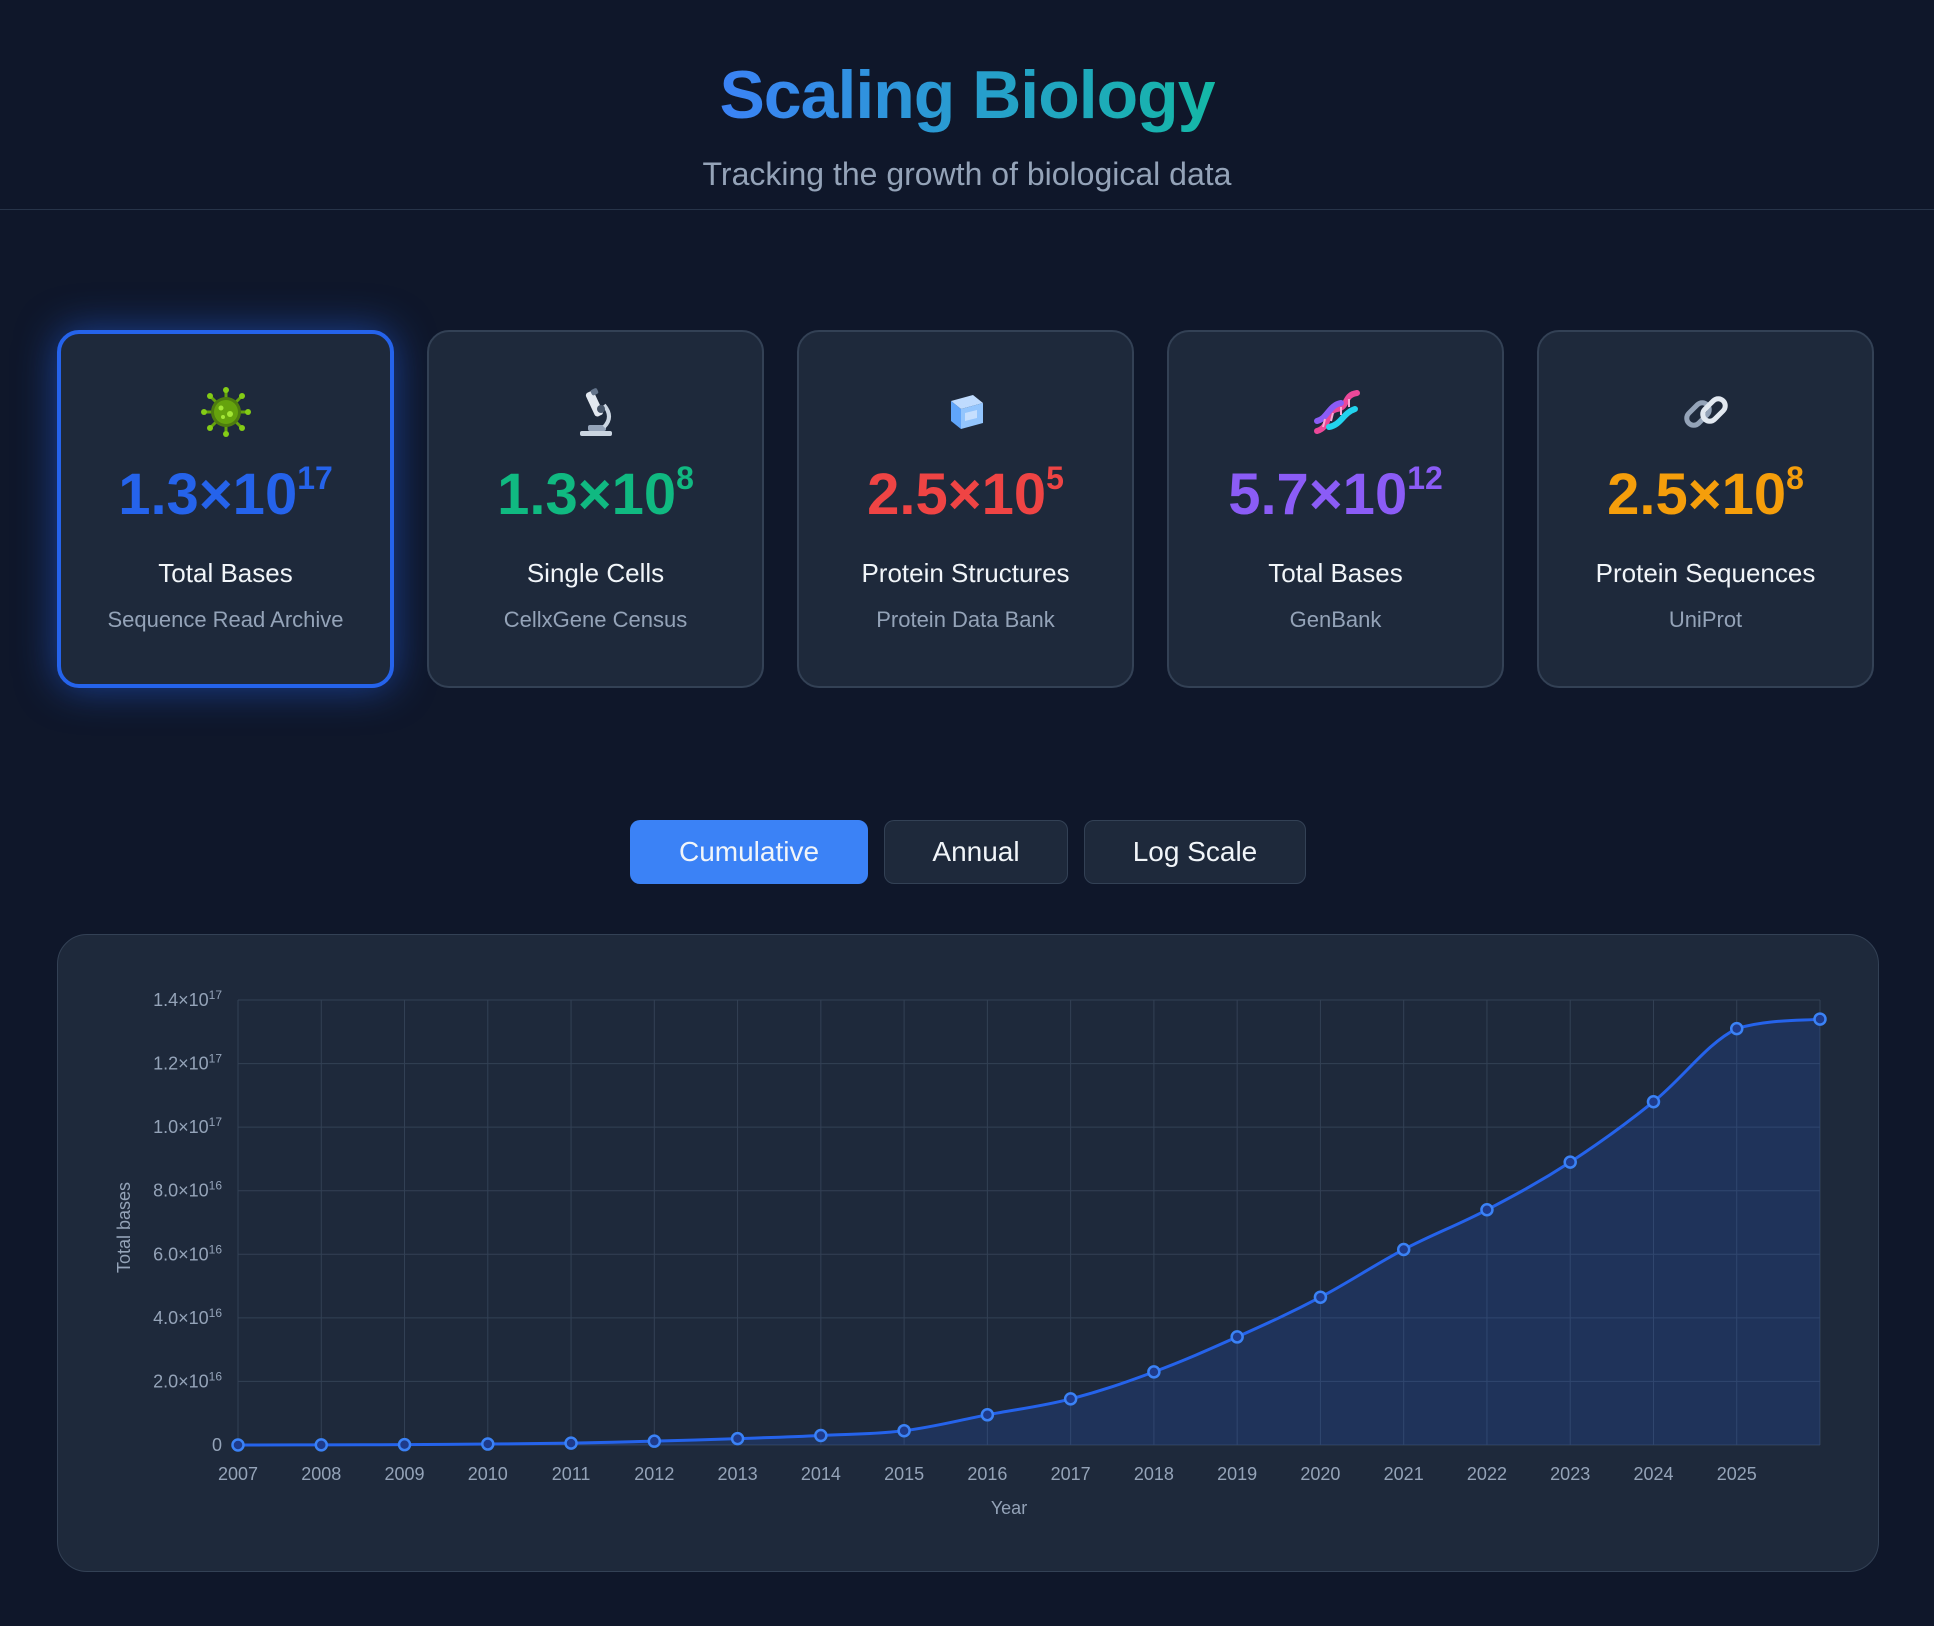 This screenshot has width=1934, height=1626. What do you see at coordinates (1195, 852) in the screenshot?
I see `tab-log-scale: Log Scale` at bounding box center [1195, 852].